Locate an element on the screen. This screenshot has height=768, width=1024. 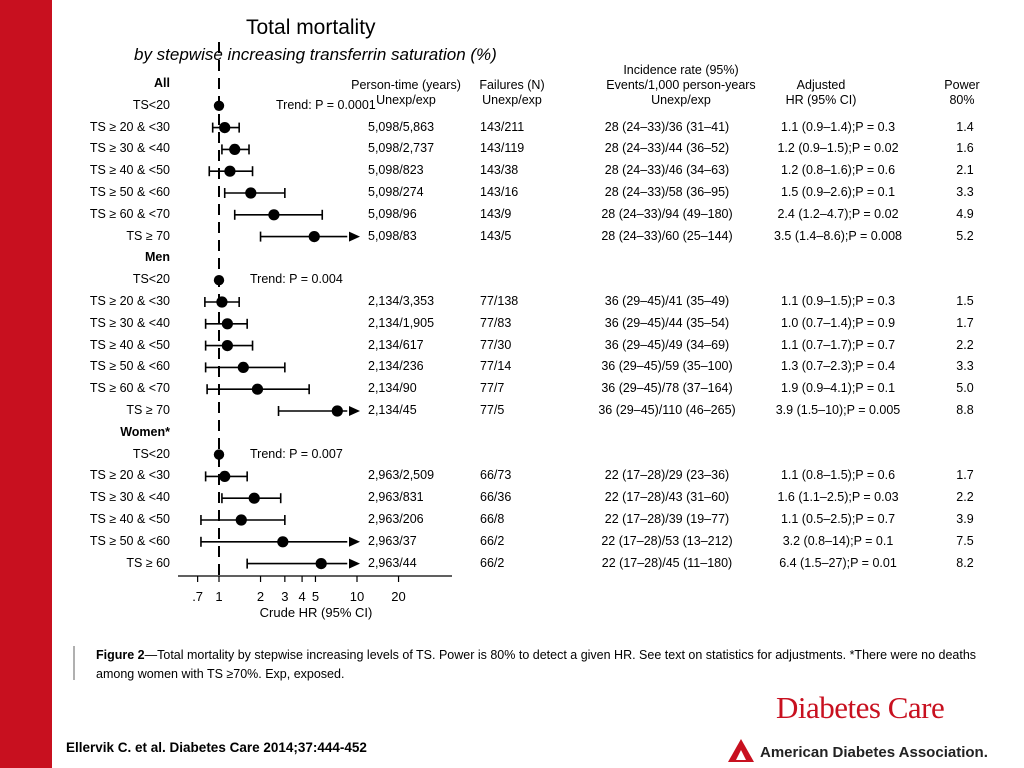
trend-label: Trend: P = 0.007 is located at coordinates (296, 453).